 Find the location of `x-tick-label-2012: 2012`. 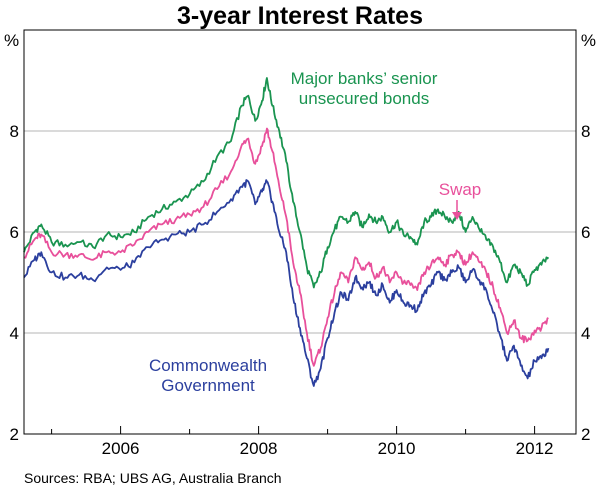

x-tick-label-2012: 2012 is located at coordinates (535, 448).